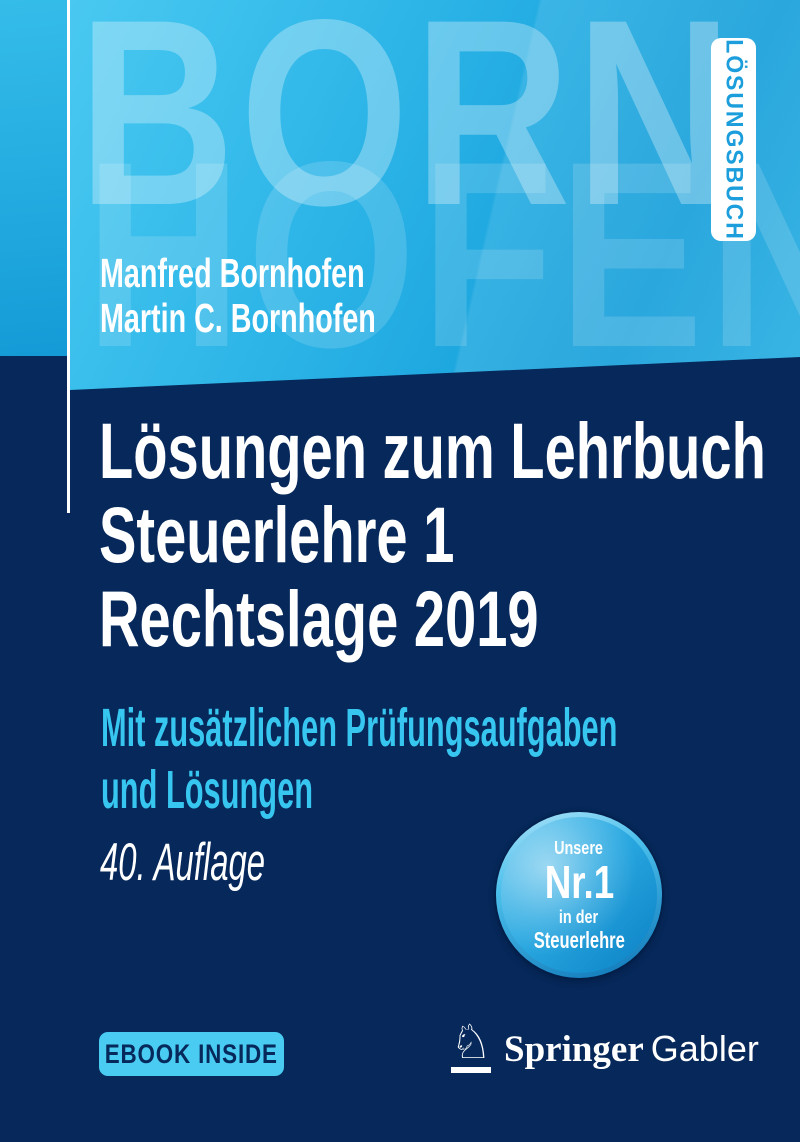 The image size is (800, 1142). Describe the element at coordinates (574, 1049) in the screenshot. I see `publisher-name-springer: Springer` at that location.